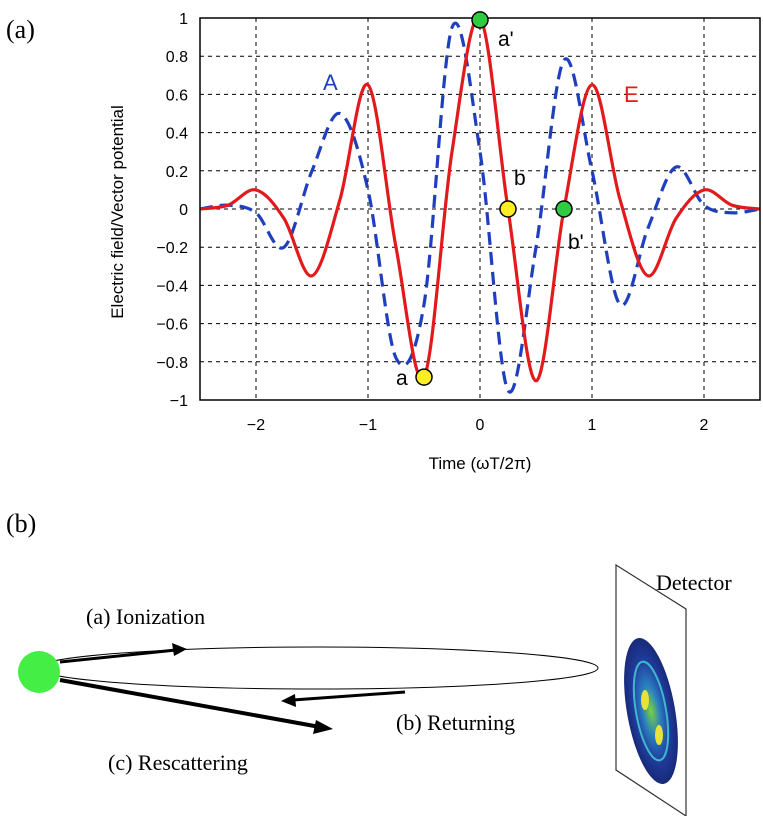  I want to click on series-E-label: E, so click(631, 94).